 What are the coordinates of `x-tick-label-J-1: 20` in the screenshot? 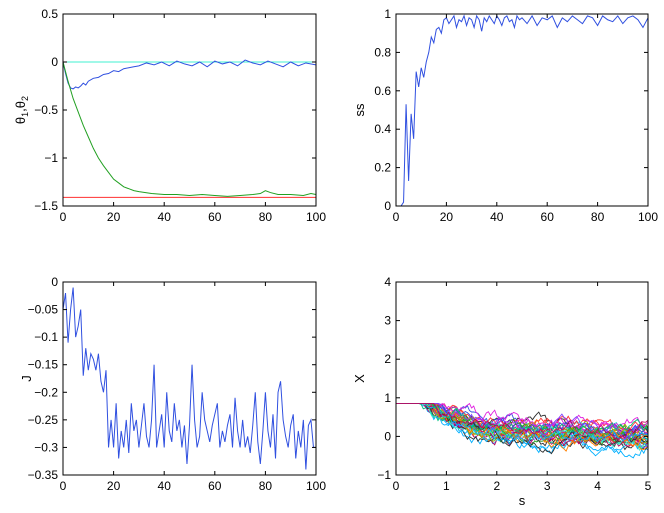 It's located at (114, 486).